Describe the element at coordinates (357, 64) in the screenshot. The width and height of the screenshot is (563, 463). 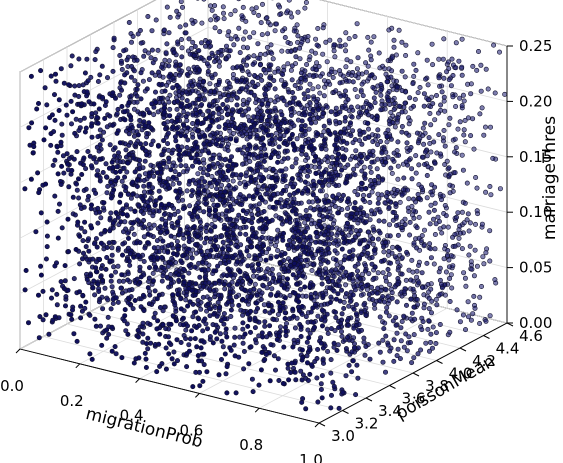
I see `grid-z-back` at that location.